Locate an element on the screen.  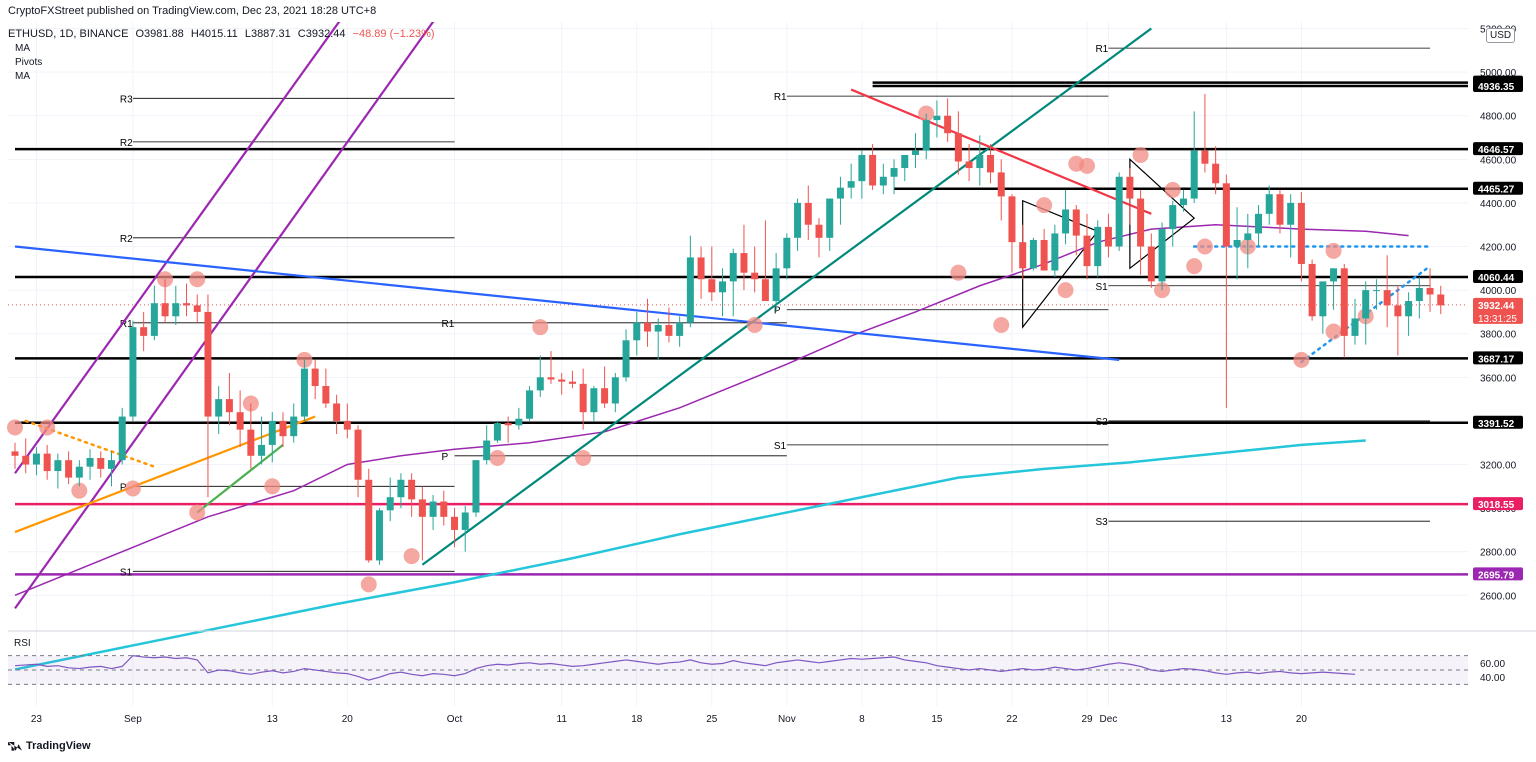
price-label-text: 4646.57 is located at coordinates (1496, 150).